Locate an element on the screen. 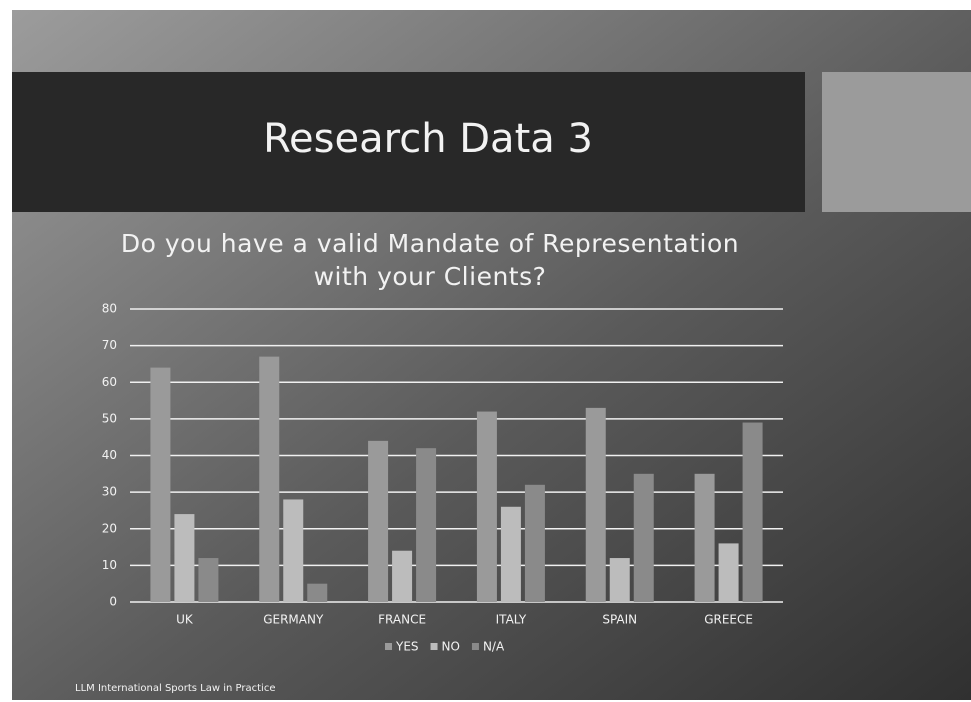 This screenshot has width=971, height=702. x-tick-label: GREECE is located at coordinates (728, 620).